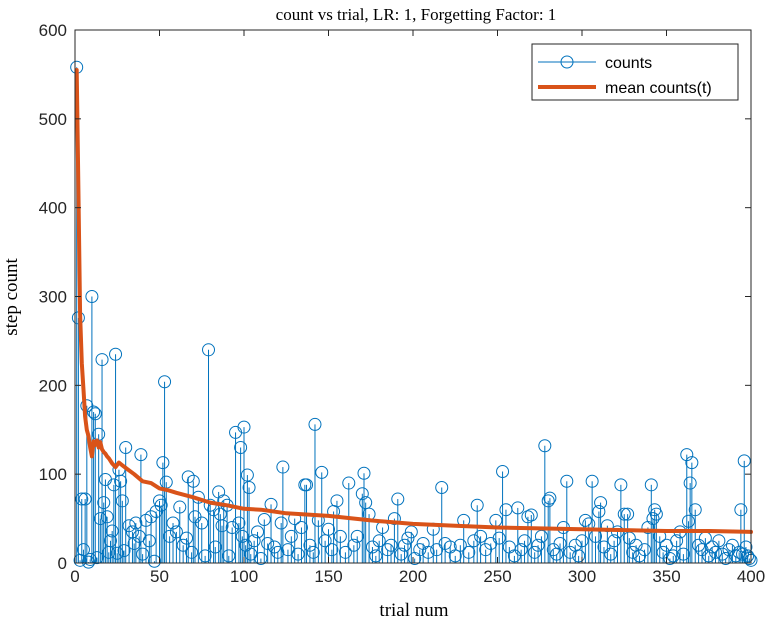 The image size is (772, 622). I want to click on x-tick-label: 200, so click(413, 576).